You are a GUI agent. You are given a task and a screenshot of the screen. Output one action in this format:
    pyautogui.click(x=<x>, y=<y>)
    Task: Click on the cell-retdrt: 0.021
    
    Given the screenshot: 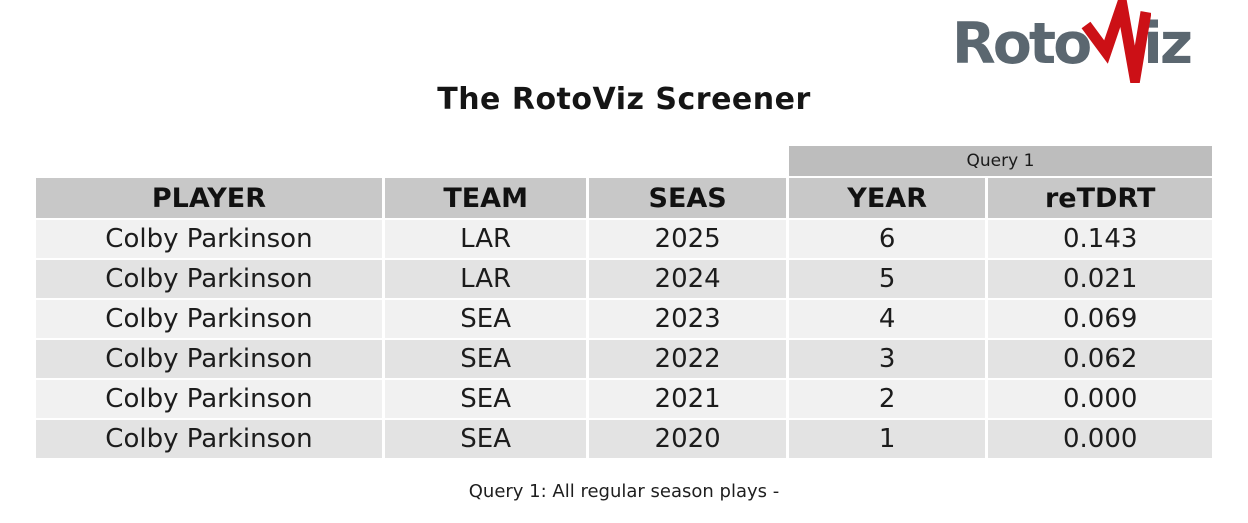 What is the action you would take?
    pyautogui.click(x=1100, y=279)
    